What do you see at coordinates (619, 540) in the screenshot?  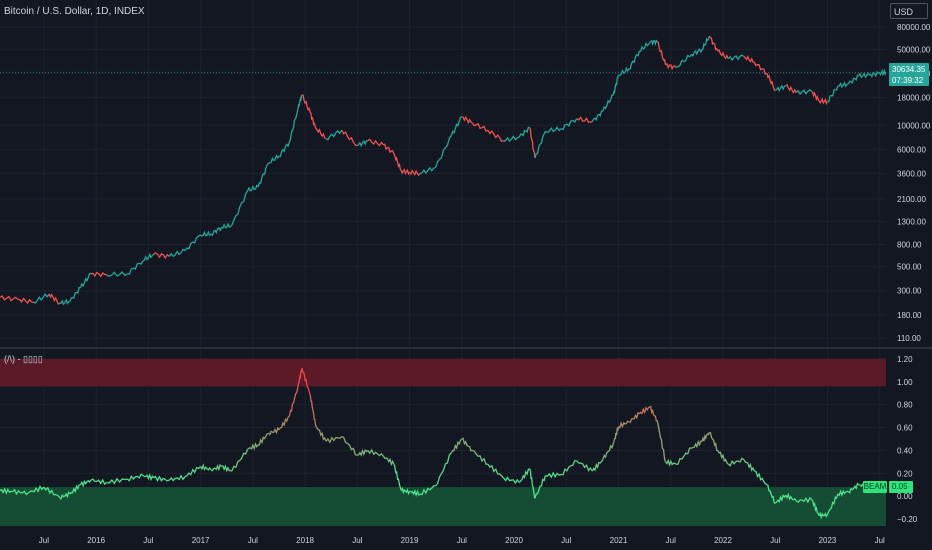 I see `time-tick-label: 2021` at bounding box center [619, 540].